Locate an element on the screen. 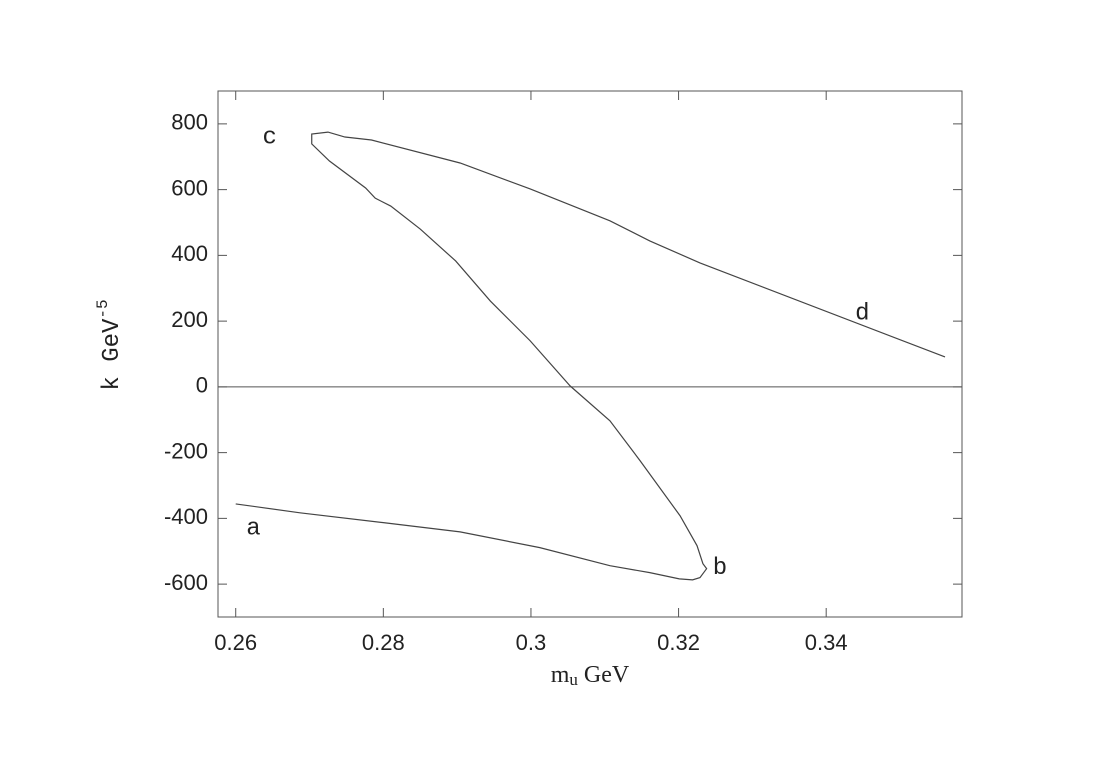 The image size is (1113, 770). y-label-main: k GeV is located at coordinates (112, 354).